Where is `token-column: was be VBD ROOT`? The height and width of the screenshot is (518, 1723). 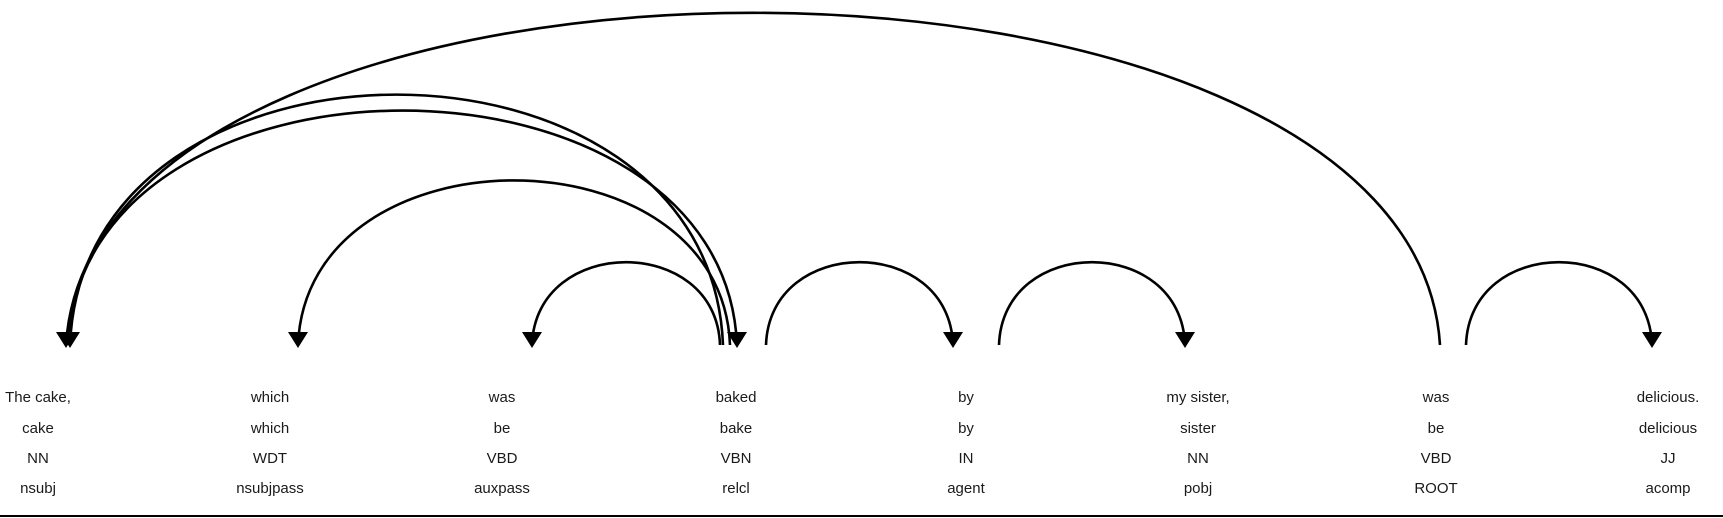 token-column: was be VBD ROOT is located at coordinates (1435, 443).